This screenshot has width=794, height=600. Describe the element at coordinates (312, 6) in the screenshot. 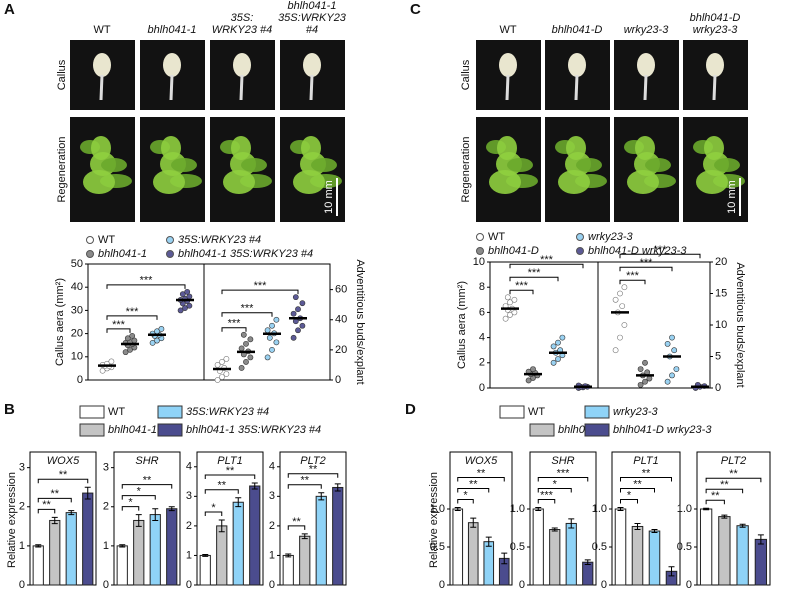

I see `genotype-label: bhlh041-1` at that location.